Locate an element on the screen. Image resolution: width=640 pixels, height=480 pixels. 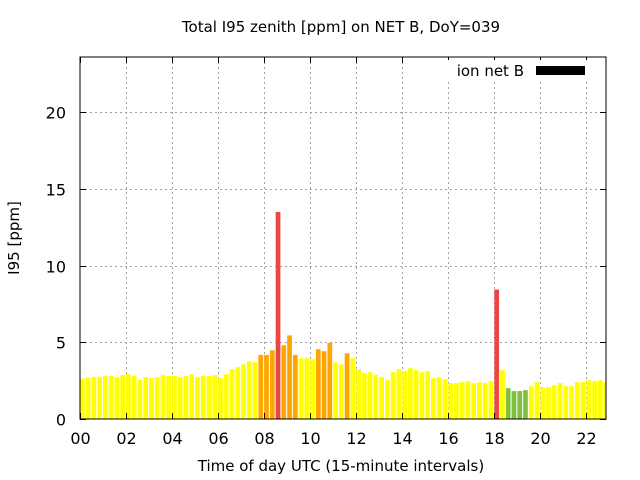
y-tick-label: 10 is located at coordinates (56, 267).